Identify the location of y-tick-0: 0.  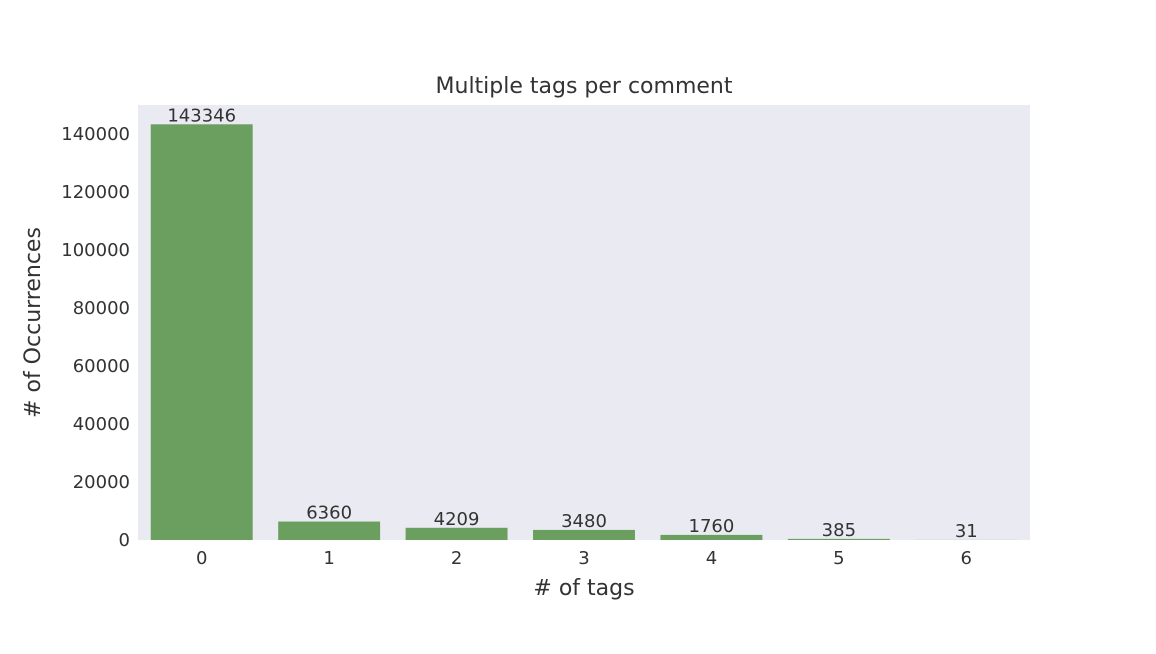
(124, 540).